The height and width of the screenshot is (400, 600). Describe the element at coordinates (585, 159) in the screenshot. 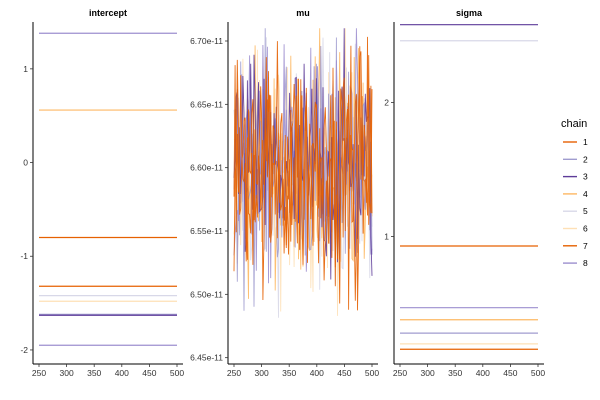

I see `legend-label: 2` at that location.